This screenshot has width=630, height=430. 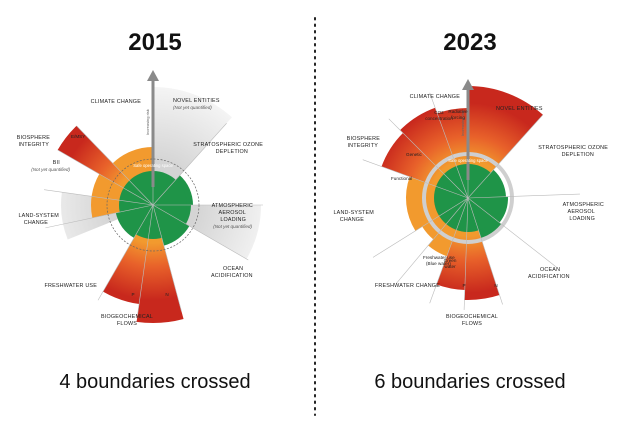 I want to click on label-aerosol-2-2023: AEROSOL, so click(x=581, y=212).